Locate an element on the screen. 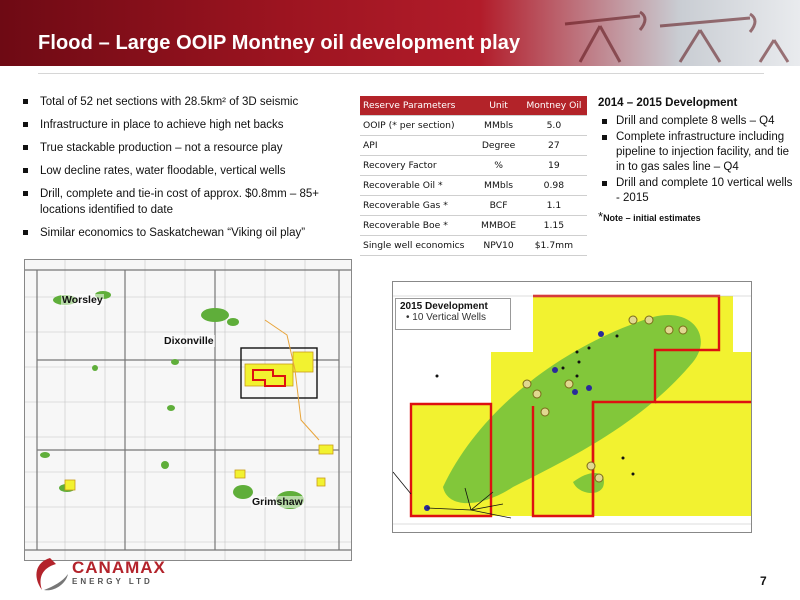 The image size is (800, 600). table-row: Recoverable Gas * BCF 1.1 is located at coordinates (473, 205).